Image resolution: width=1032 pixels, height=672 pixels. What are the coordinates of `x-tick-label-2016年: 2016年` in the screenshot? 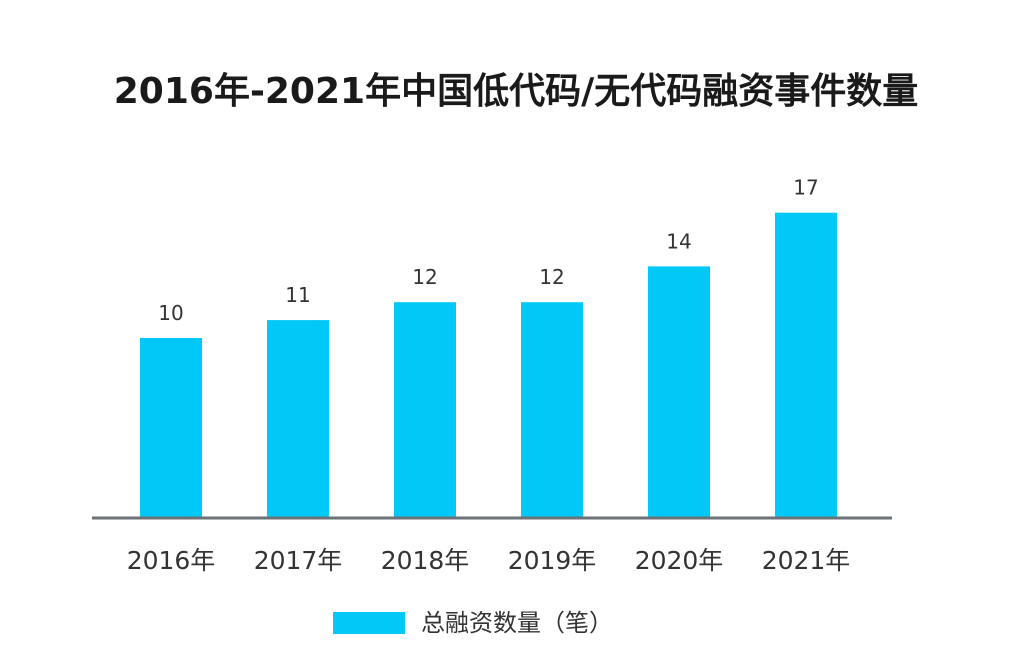 It's located at (171, 560).